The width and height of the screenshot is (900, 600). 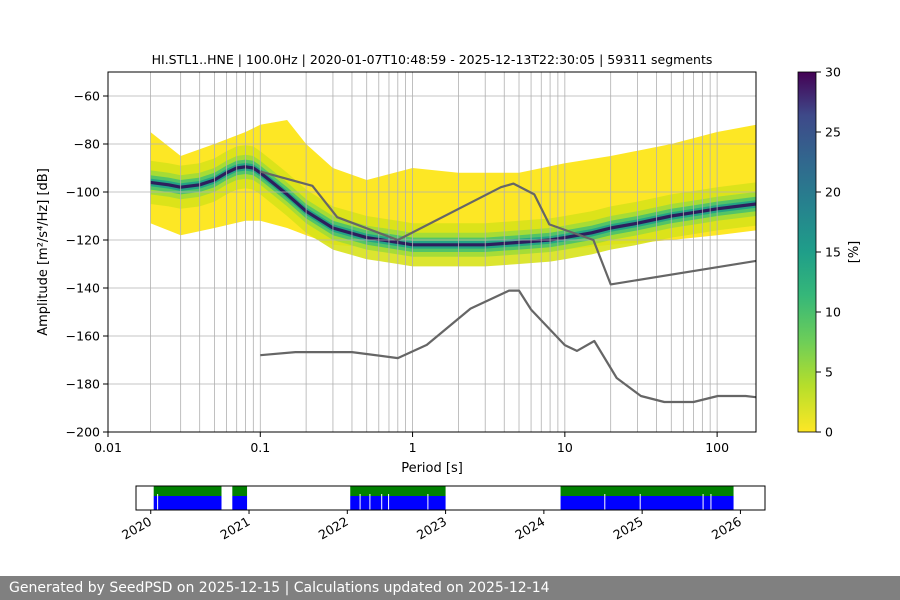 What do you see at coordinates (333, 528) in the screenshot?
I see `timeline-tick-label: 2022` at bounding box center [333, 528].